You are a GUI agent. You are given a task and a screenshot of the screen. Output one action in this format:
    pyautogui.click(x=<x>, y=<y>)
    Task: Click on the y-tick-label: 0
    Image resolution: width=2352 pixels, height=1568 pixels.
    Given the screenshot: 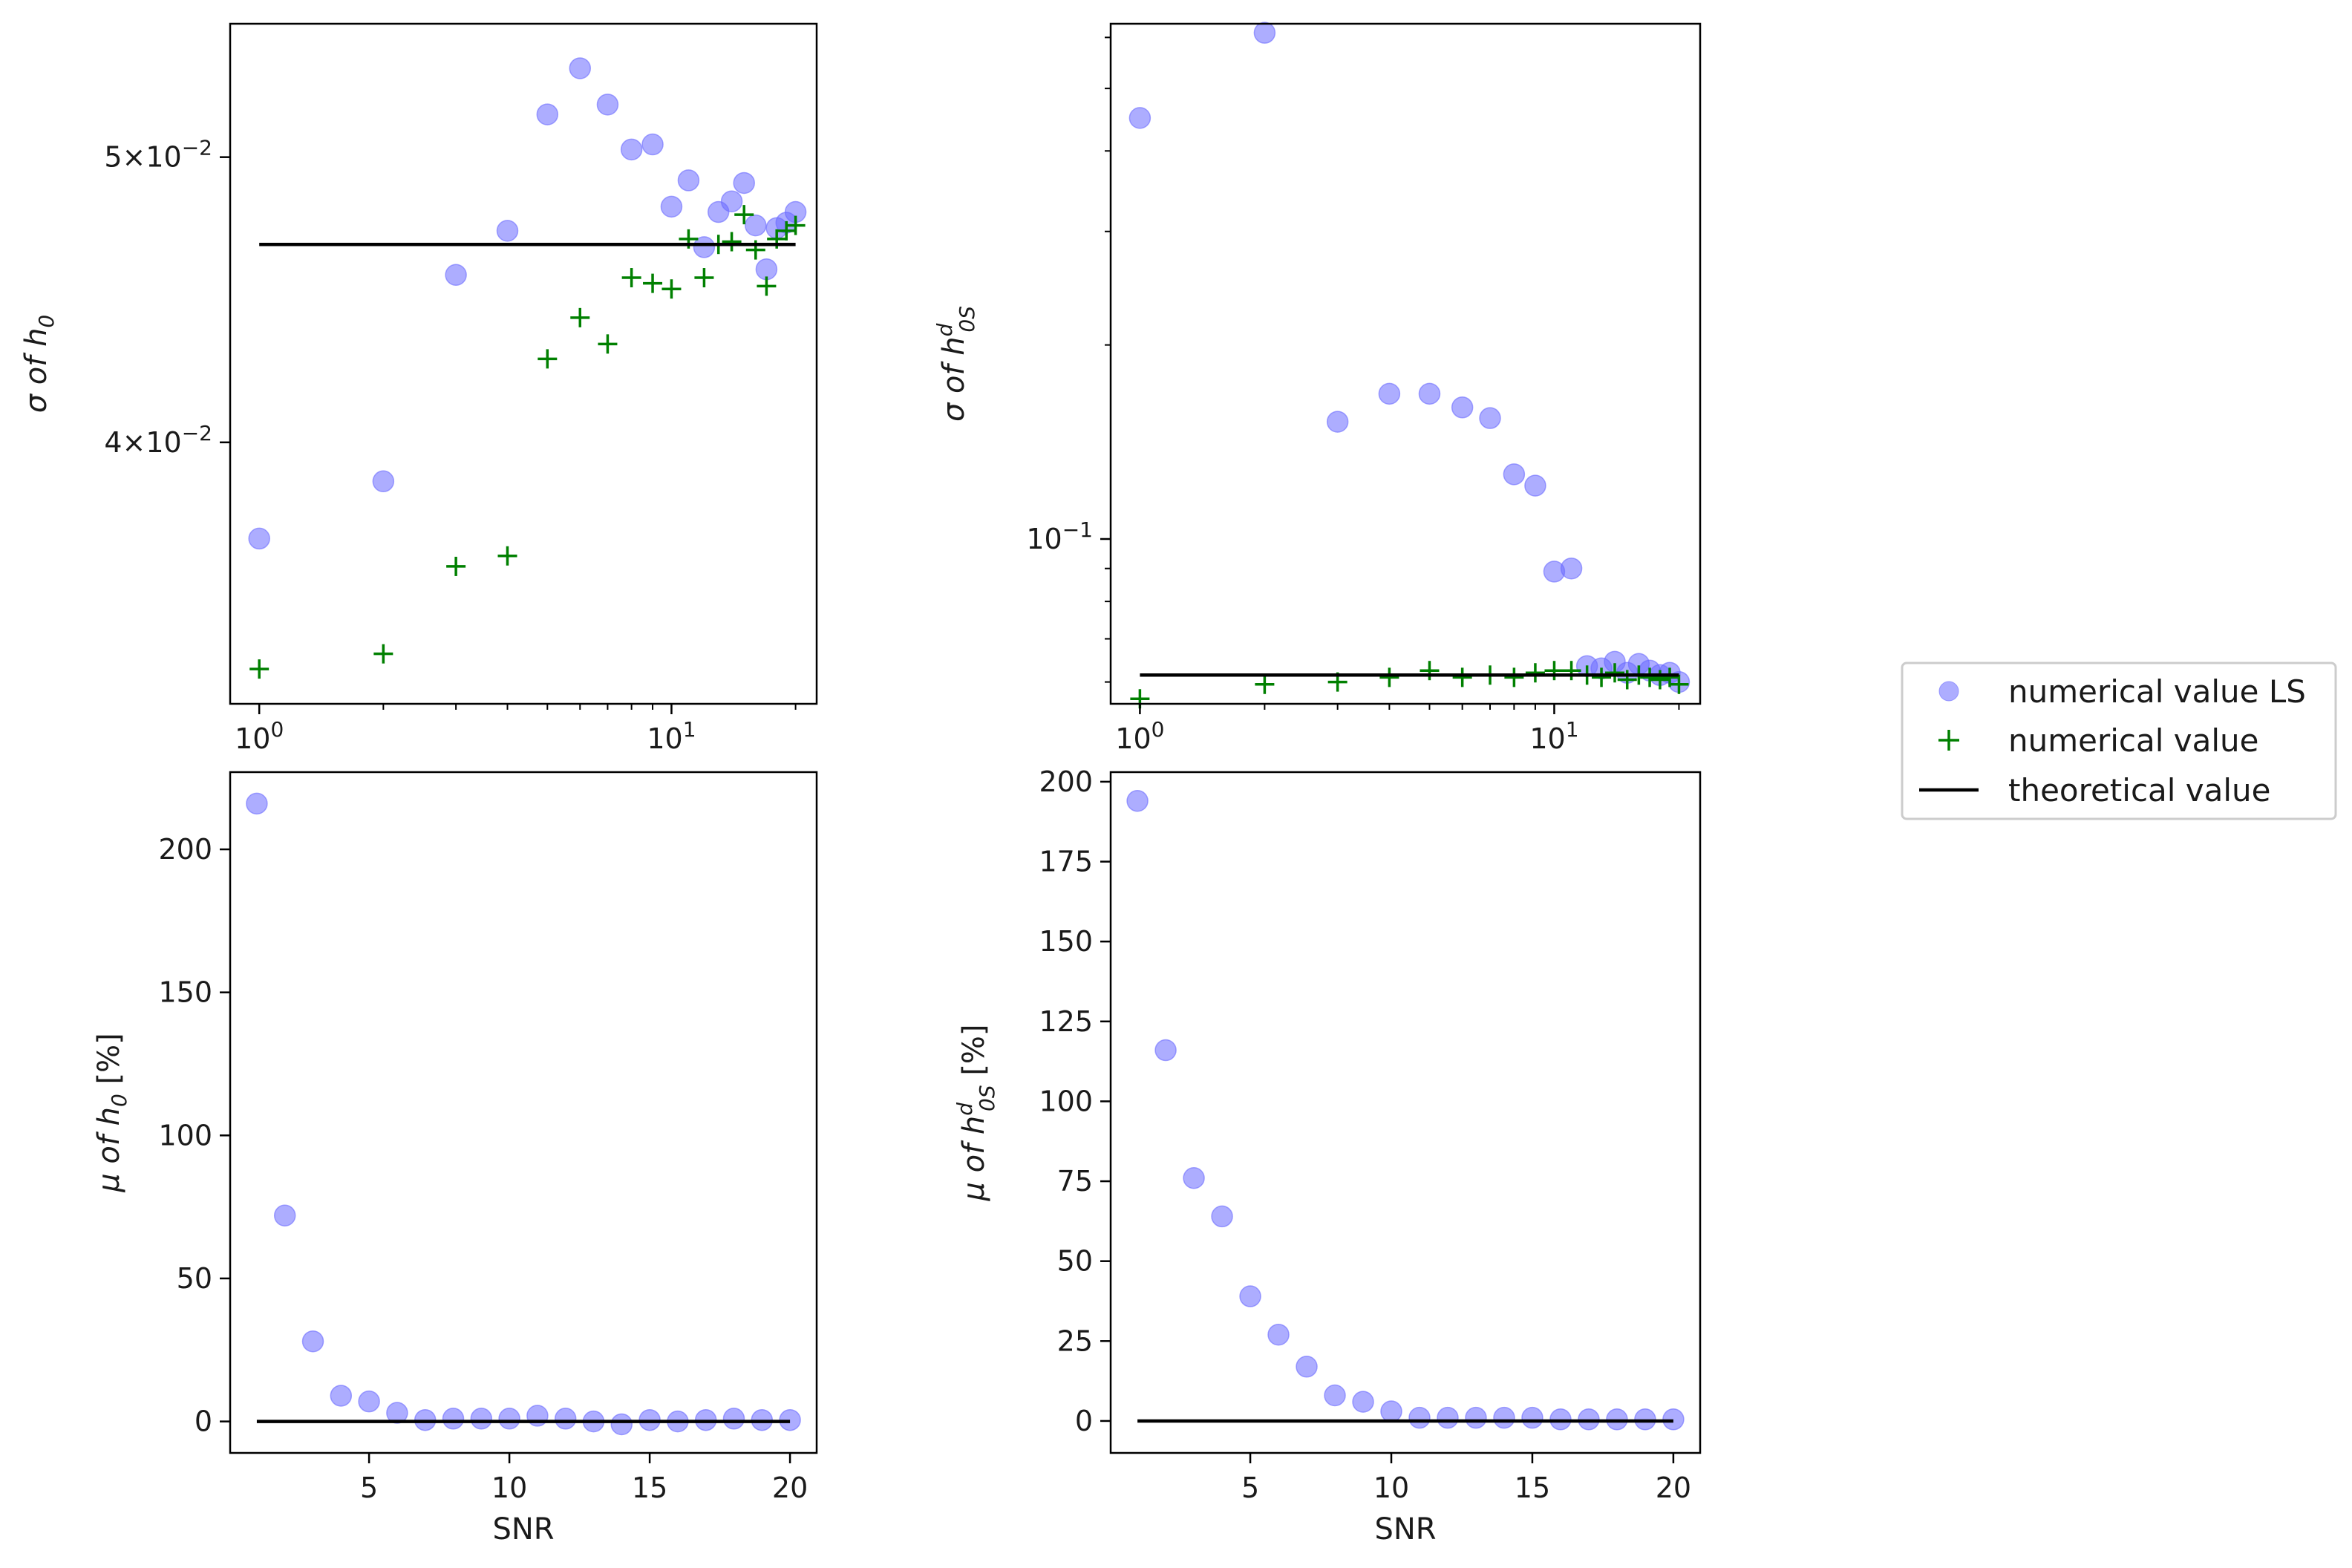 What is the action you would take?
    pyautogui.click(x=203, y=1421)
    